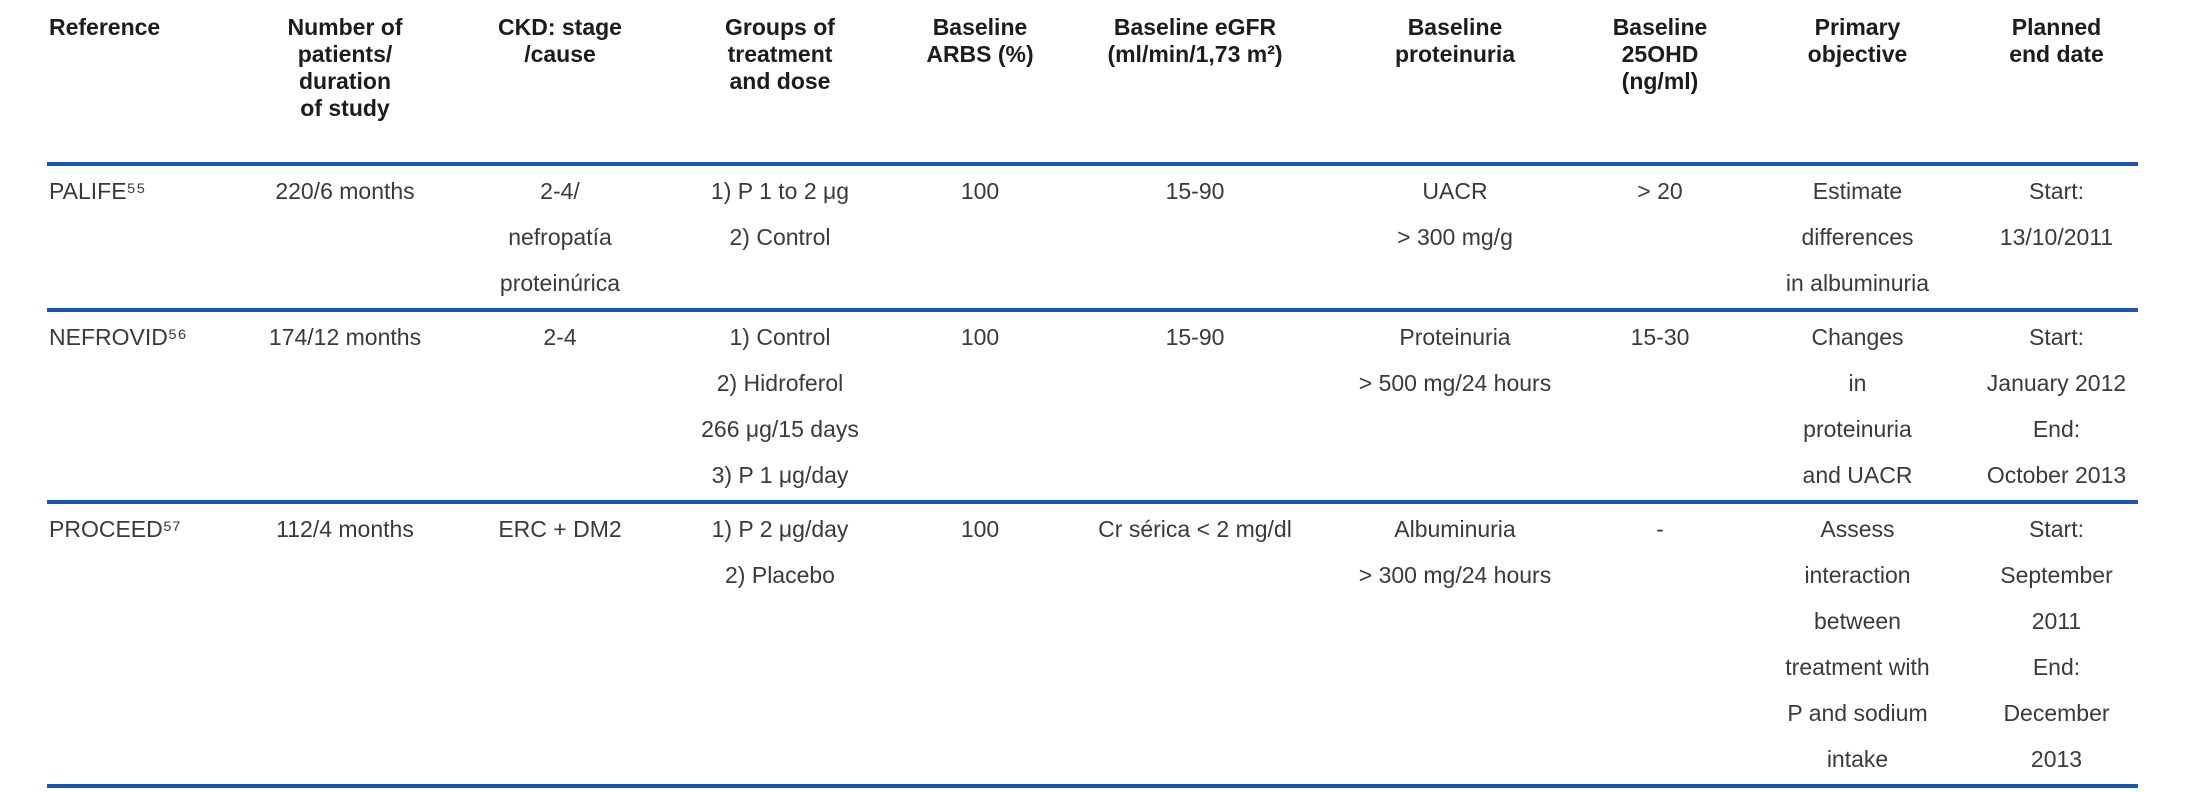 This screenshot has height=792, width=2192. What do you see at coordinates (560, 645) in the screenshot?
I see `cell-ckd-stage-cause: ERC + DM2` at bounding box center [560, 645].